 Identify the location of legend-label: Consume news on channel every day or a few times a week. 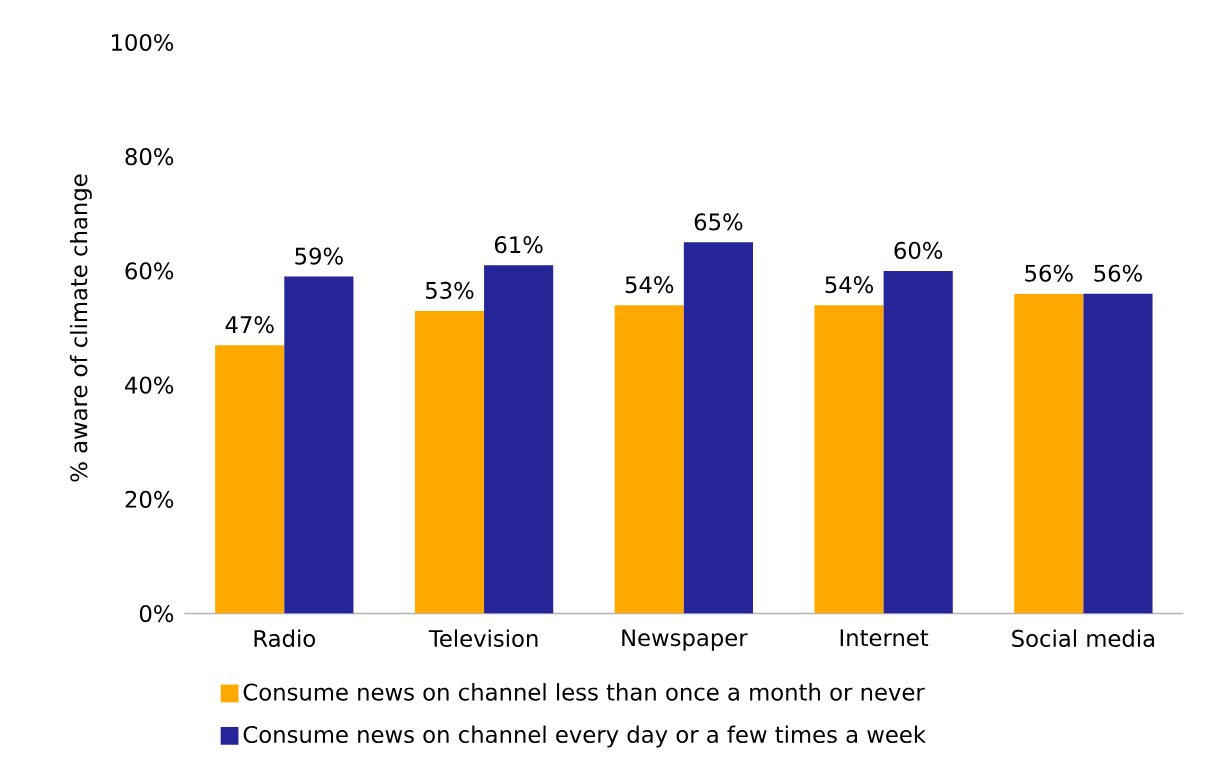
(584, 736).